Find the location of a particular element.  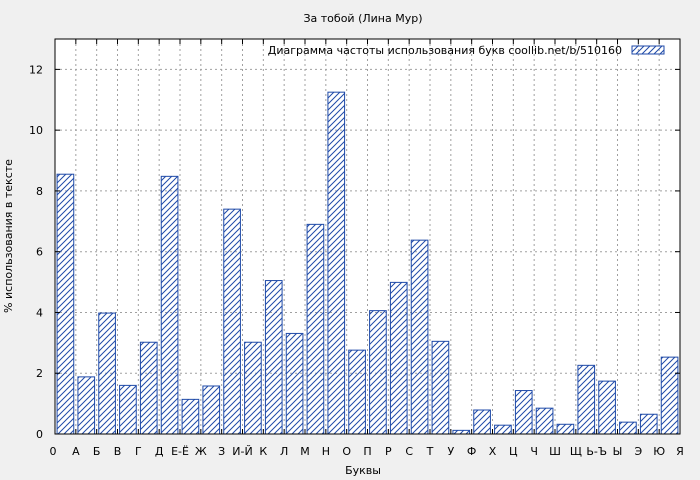

x-tick-label: О is located at coordinates (346, 451).